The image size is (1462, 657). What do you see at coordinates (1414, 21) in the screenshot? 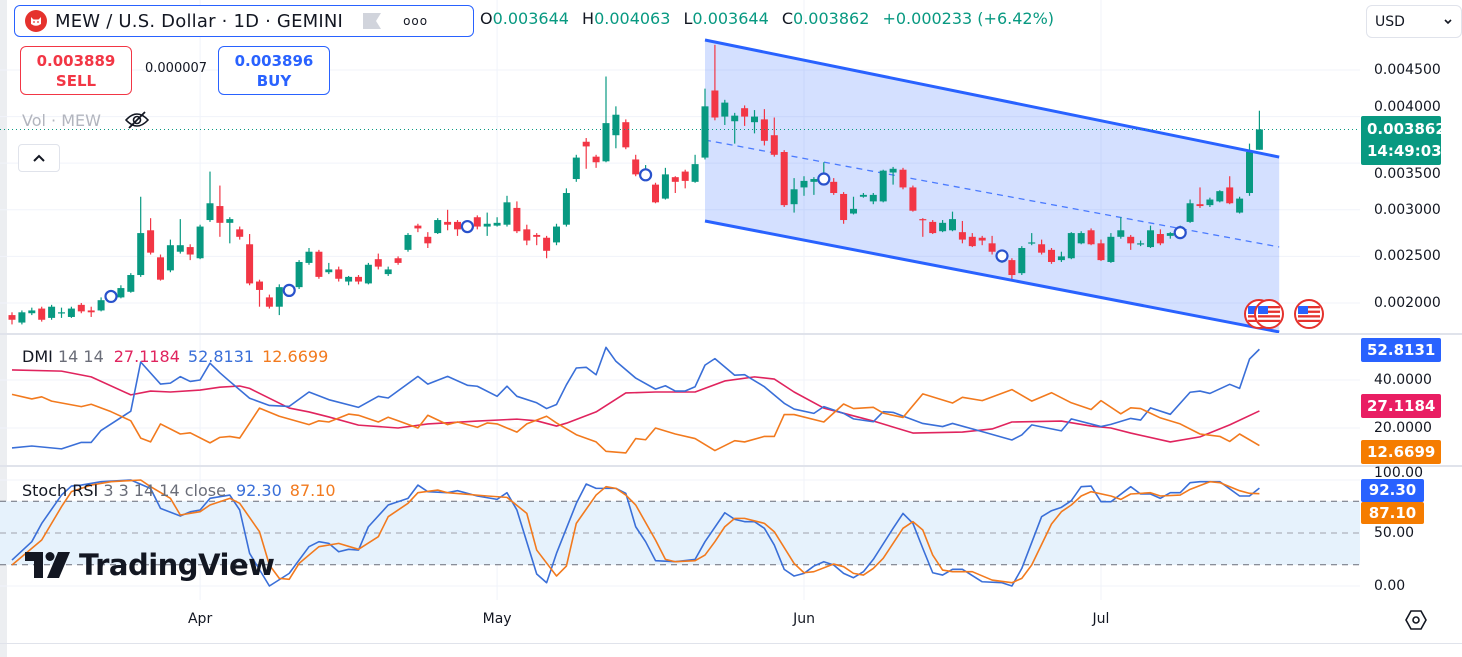
I see `currency-select: USD` at bounding box center [1414, 21].